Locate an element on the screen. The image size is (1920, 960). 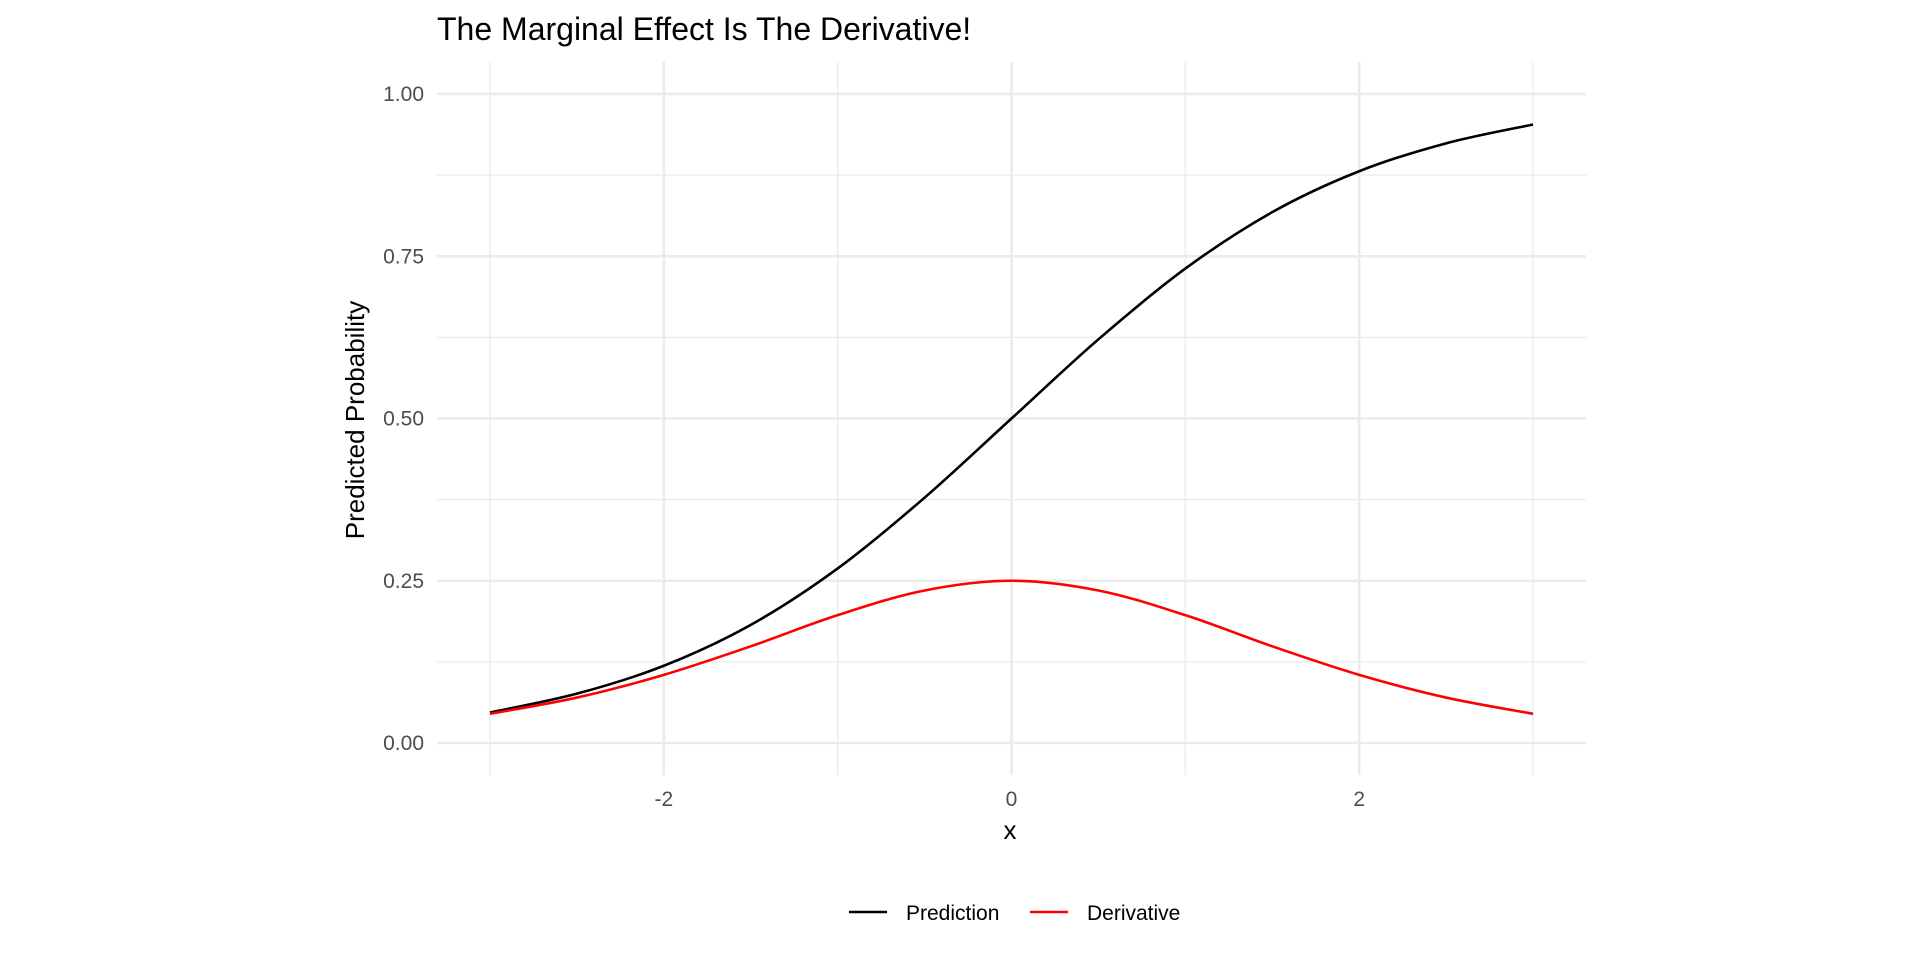
y-tick-label: 1.00 is located at coordinates (403, 94).